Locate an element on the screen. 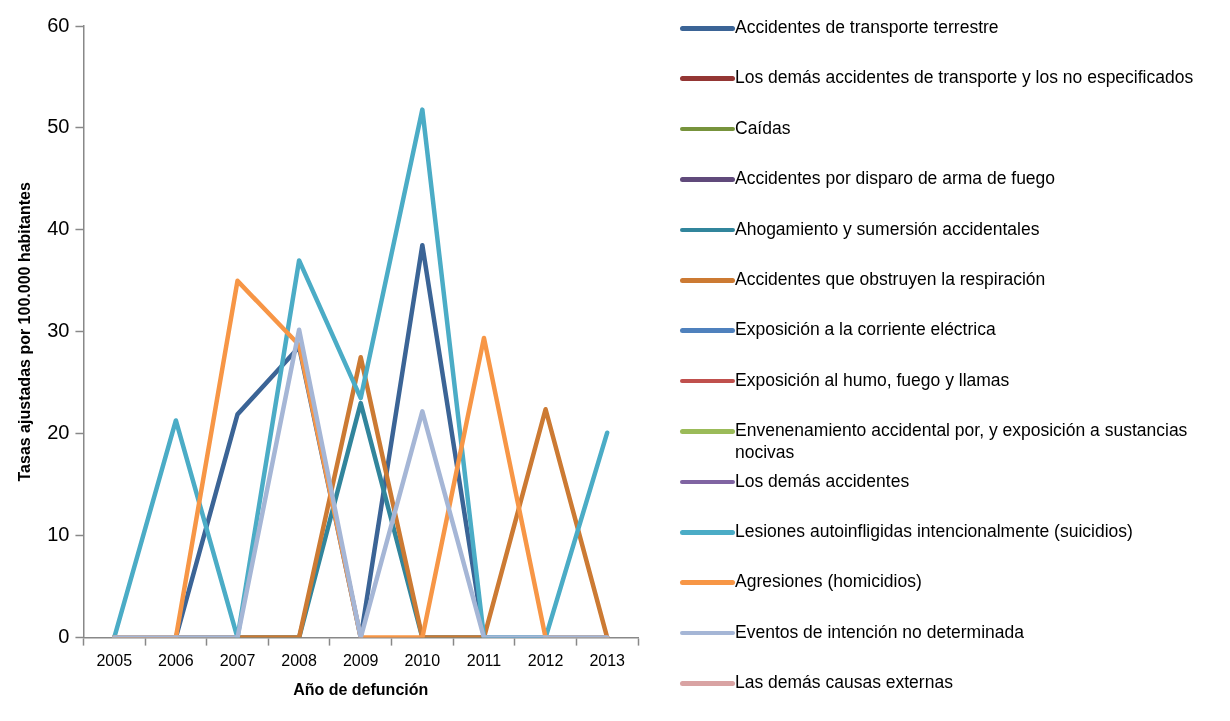 The height and width of the screenshot is (721, 1230). x-tick-label: 2007 is located at coordinates (237, 660).